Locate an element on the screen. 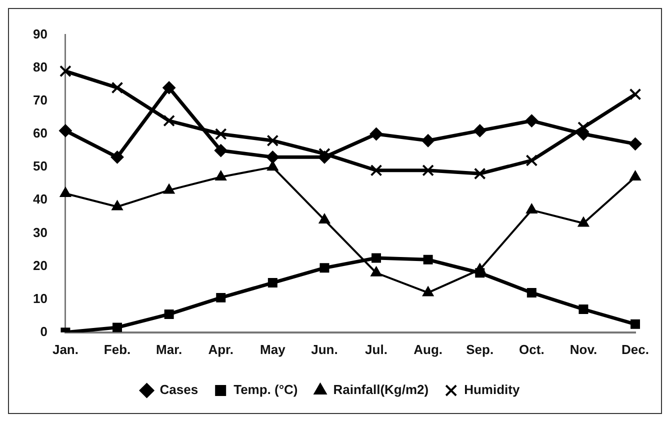 This screenshot has height=424, width=672. y-tick-label: 10 is located at coordinates (40, 298).